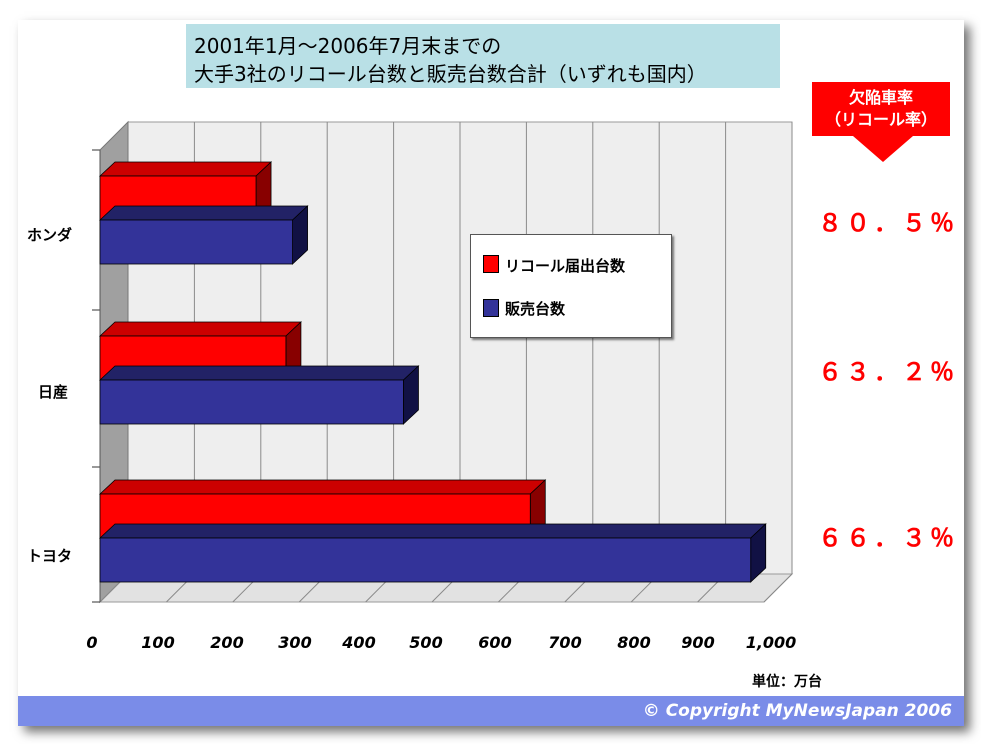 The image size is (981, 744). What do you see at coordinates (565, 642) in the screenshot?
I see `x-tick-label: 700` at bounding box center [565, 642].